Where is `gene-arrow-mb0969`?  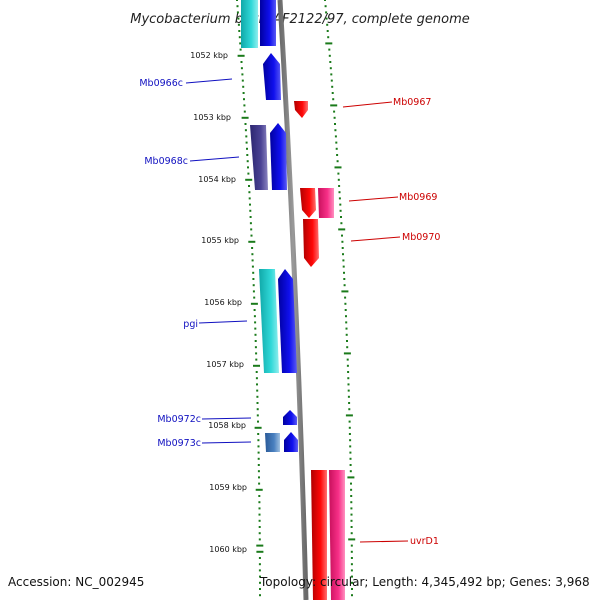 gene-arrow-mb0969 is located at coordinates (308, 203).